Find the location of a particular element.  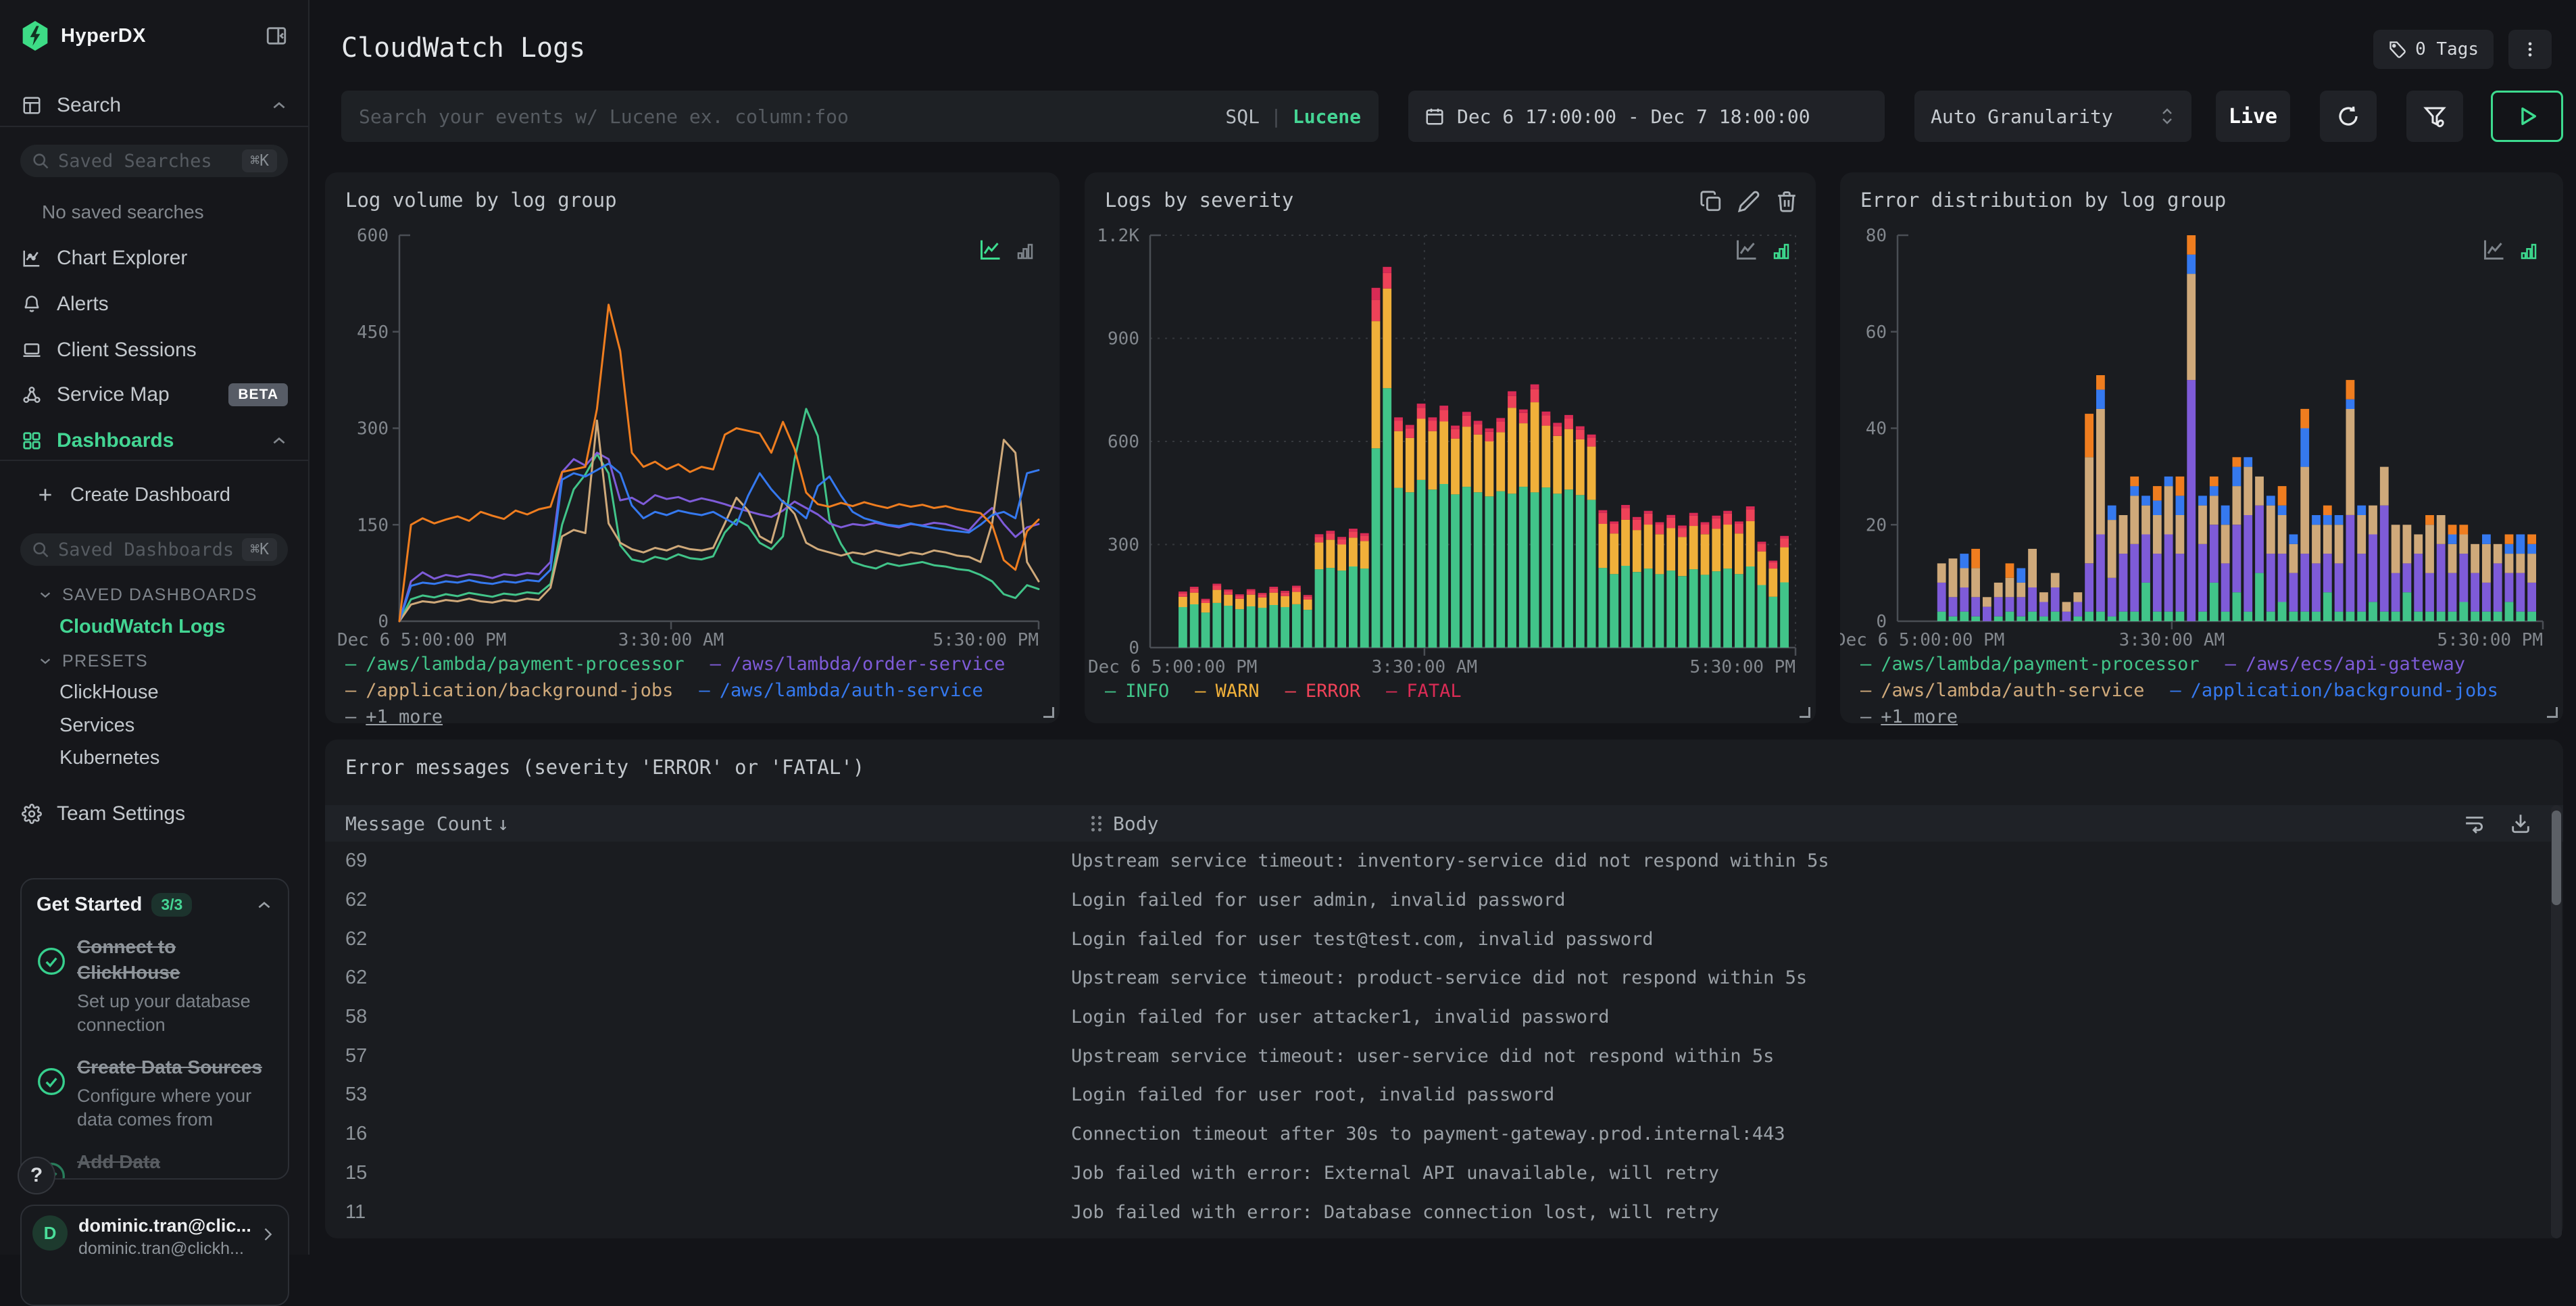

tags-button: 0 Tags is located at coordinates (2434, 49).